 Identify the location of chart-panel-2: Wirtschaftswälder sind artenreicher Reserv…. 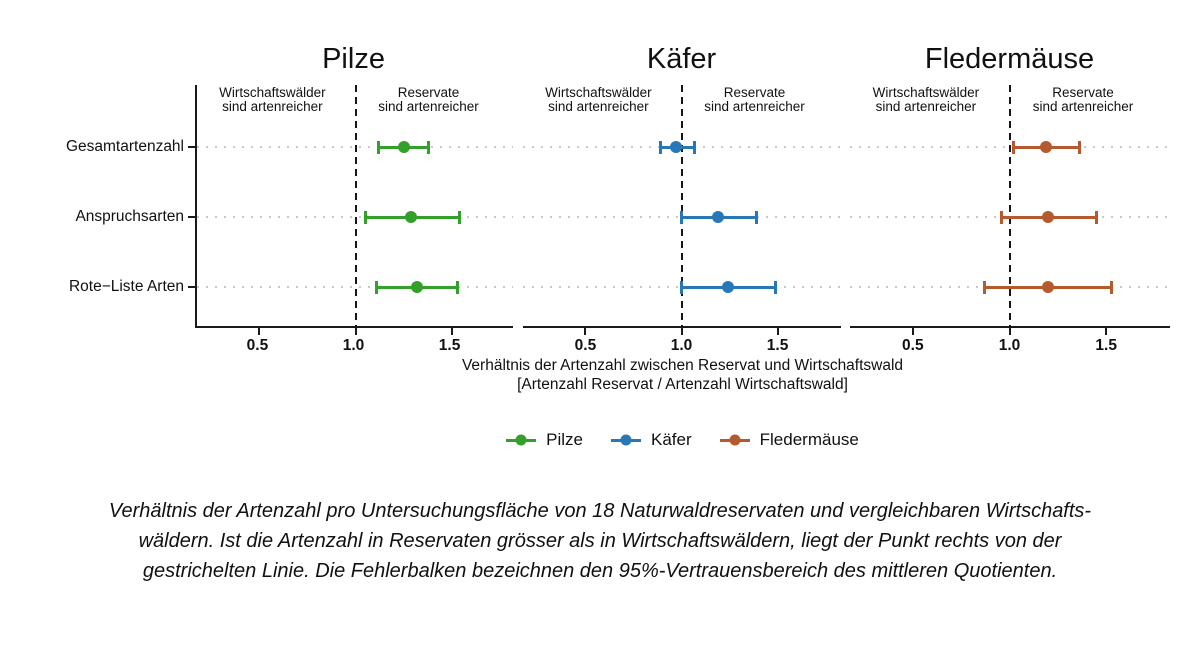
(1010, 210).